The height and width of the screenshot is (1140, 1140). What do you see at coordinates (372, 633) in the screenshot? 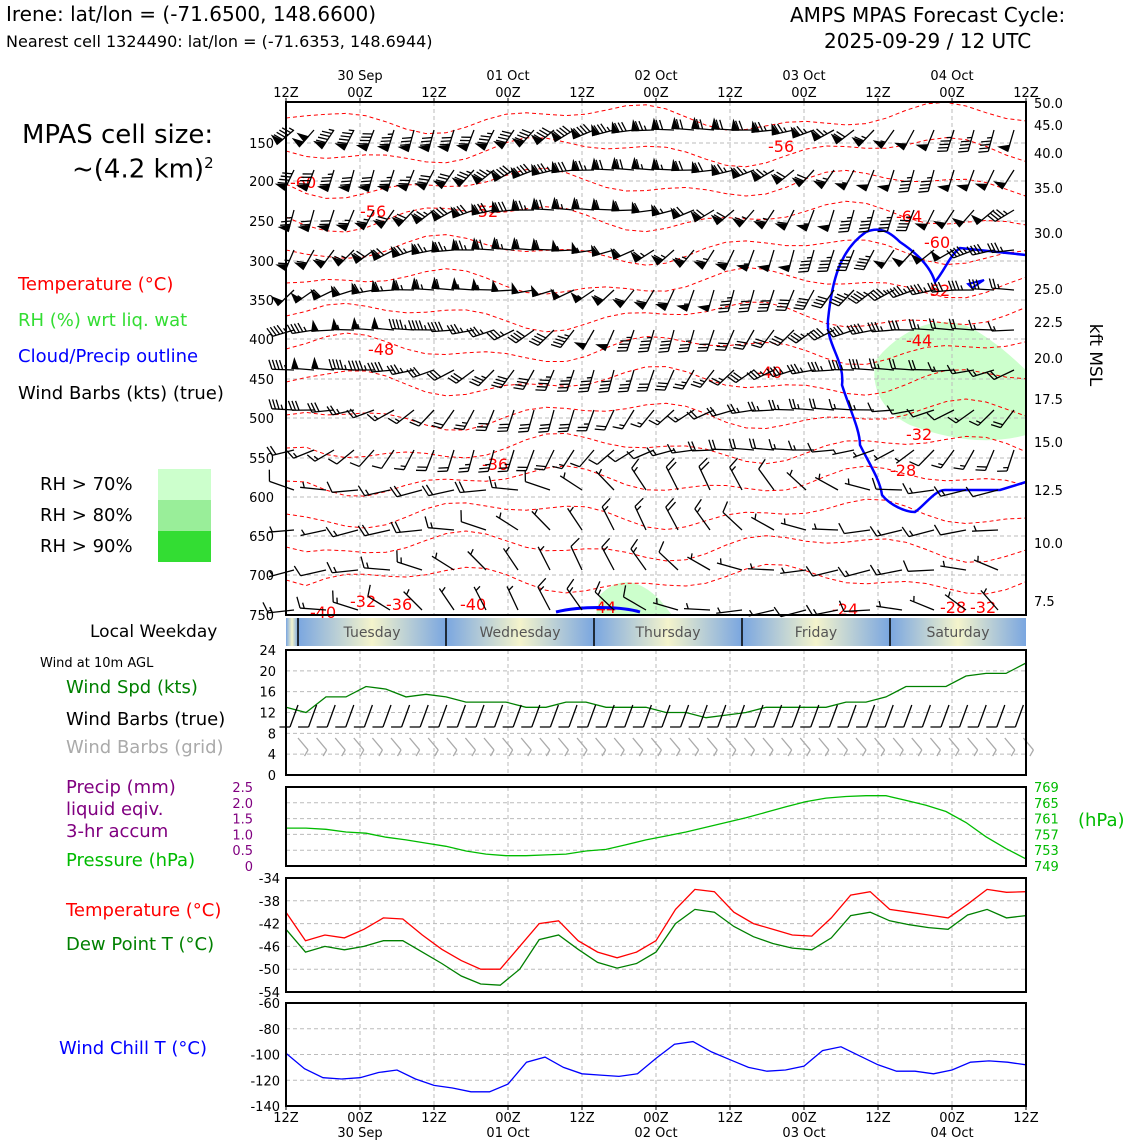
I see `weekday-name: Tuesday` at bounding box center [372, 633].